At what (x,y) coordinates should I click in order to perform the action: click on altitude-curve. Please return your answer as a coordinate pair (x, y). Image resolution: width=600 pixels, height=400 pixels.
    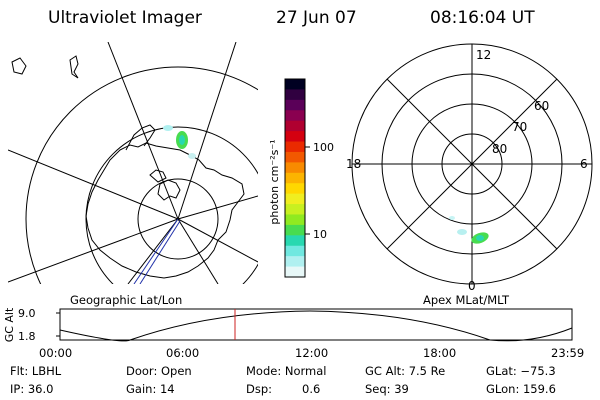
    Looking at the image, I should click on (316, 326).